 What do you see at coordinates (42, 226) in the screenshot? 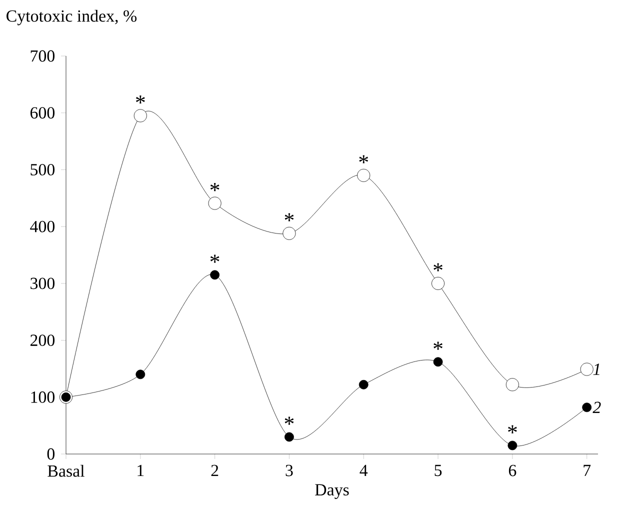
I see `y-tick-label: 400` at bounding box center [42, 226].